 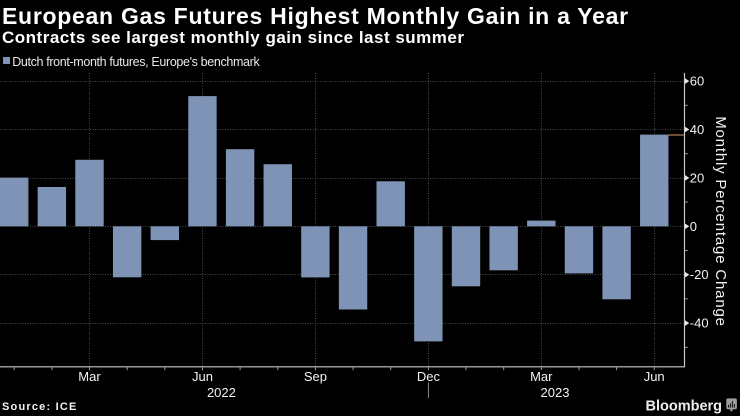 What do you see at coordinates (720, 221) in the screenshot?
I see `svg-text: Monthly Percentage Change` at bounding box center [720, 221].